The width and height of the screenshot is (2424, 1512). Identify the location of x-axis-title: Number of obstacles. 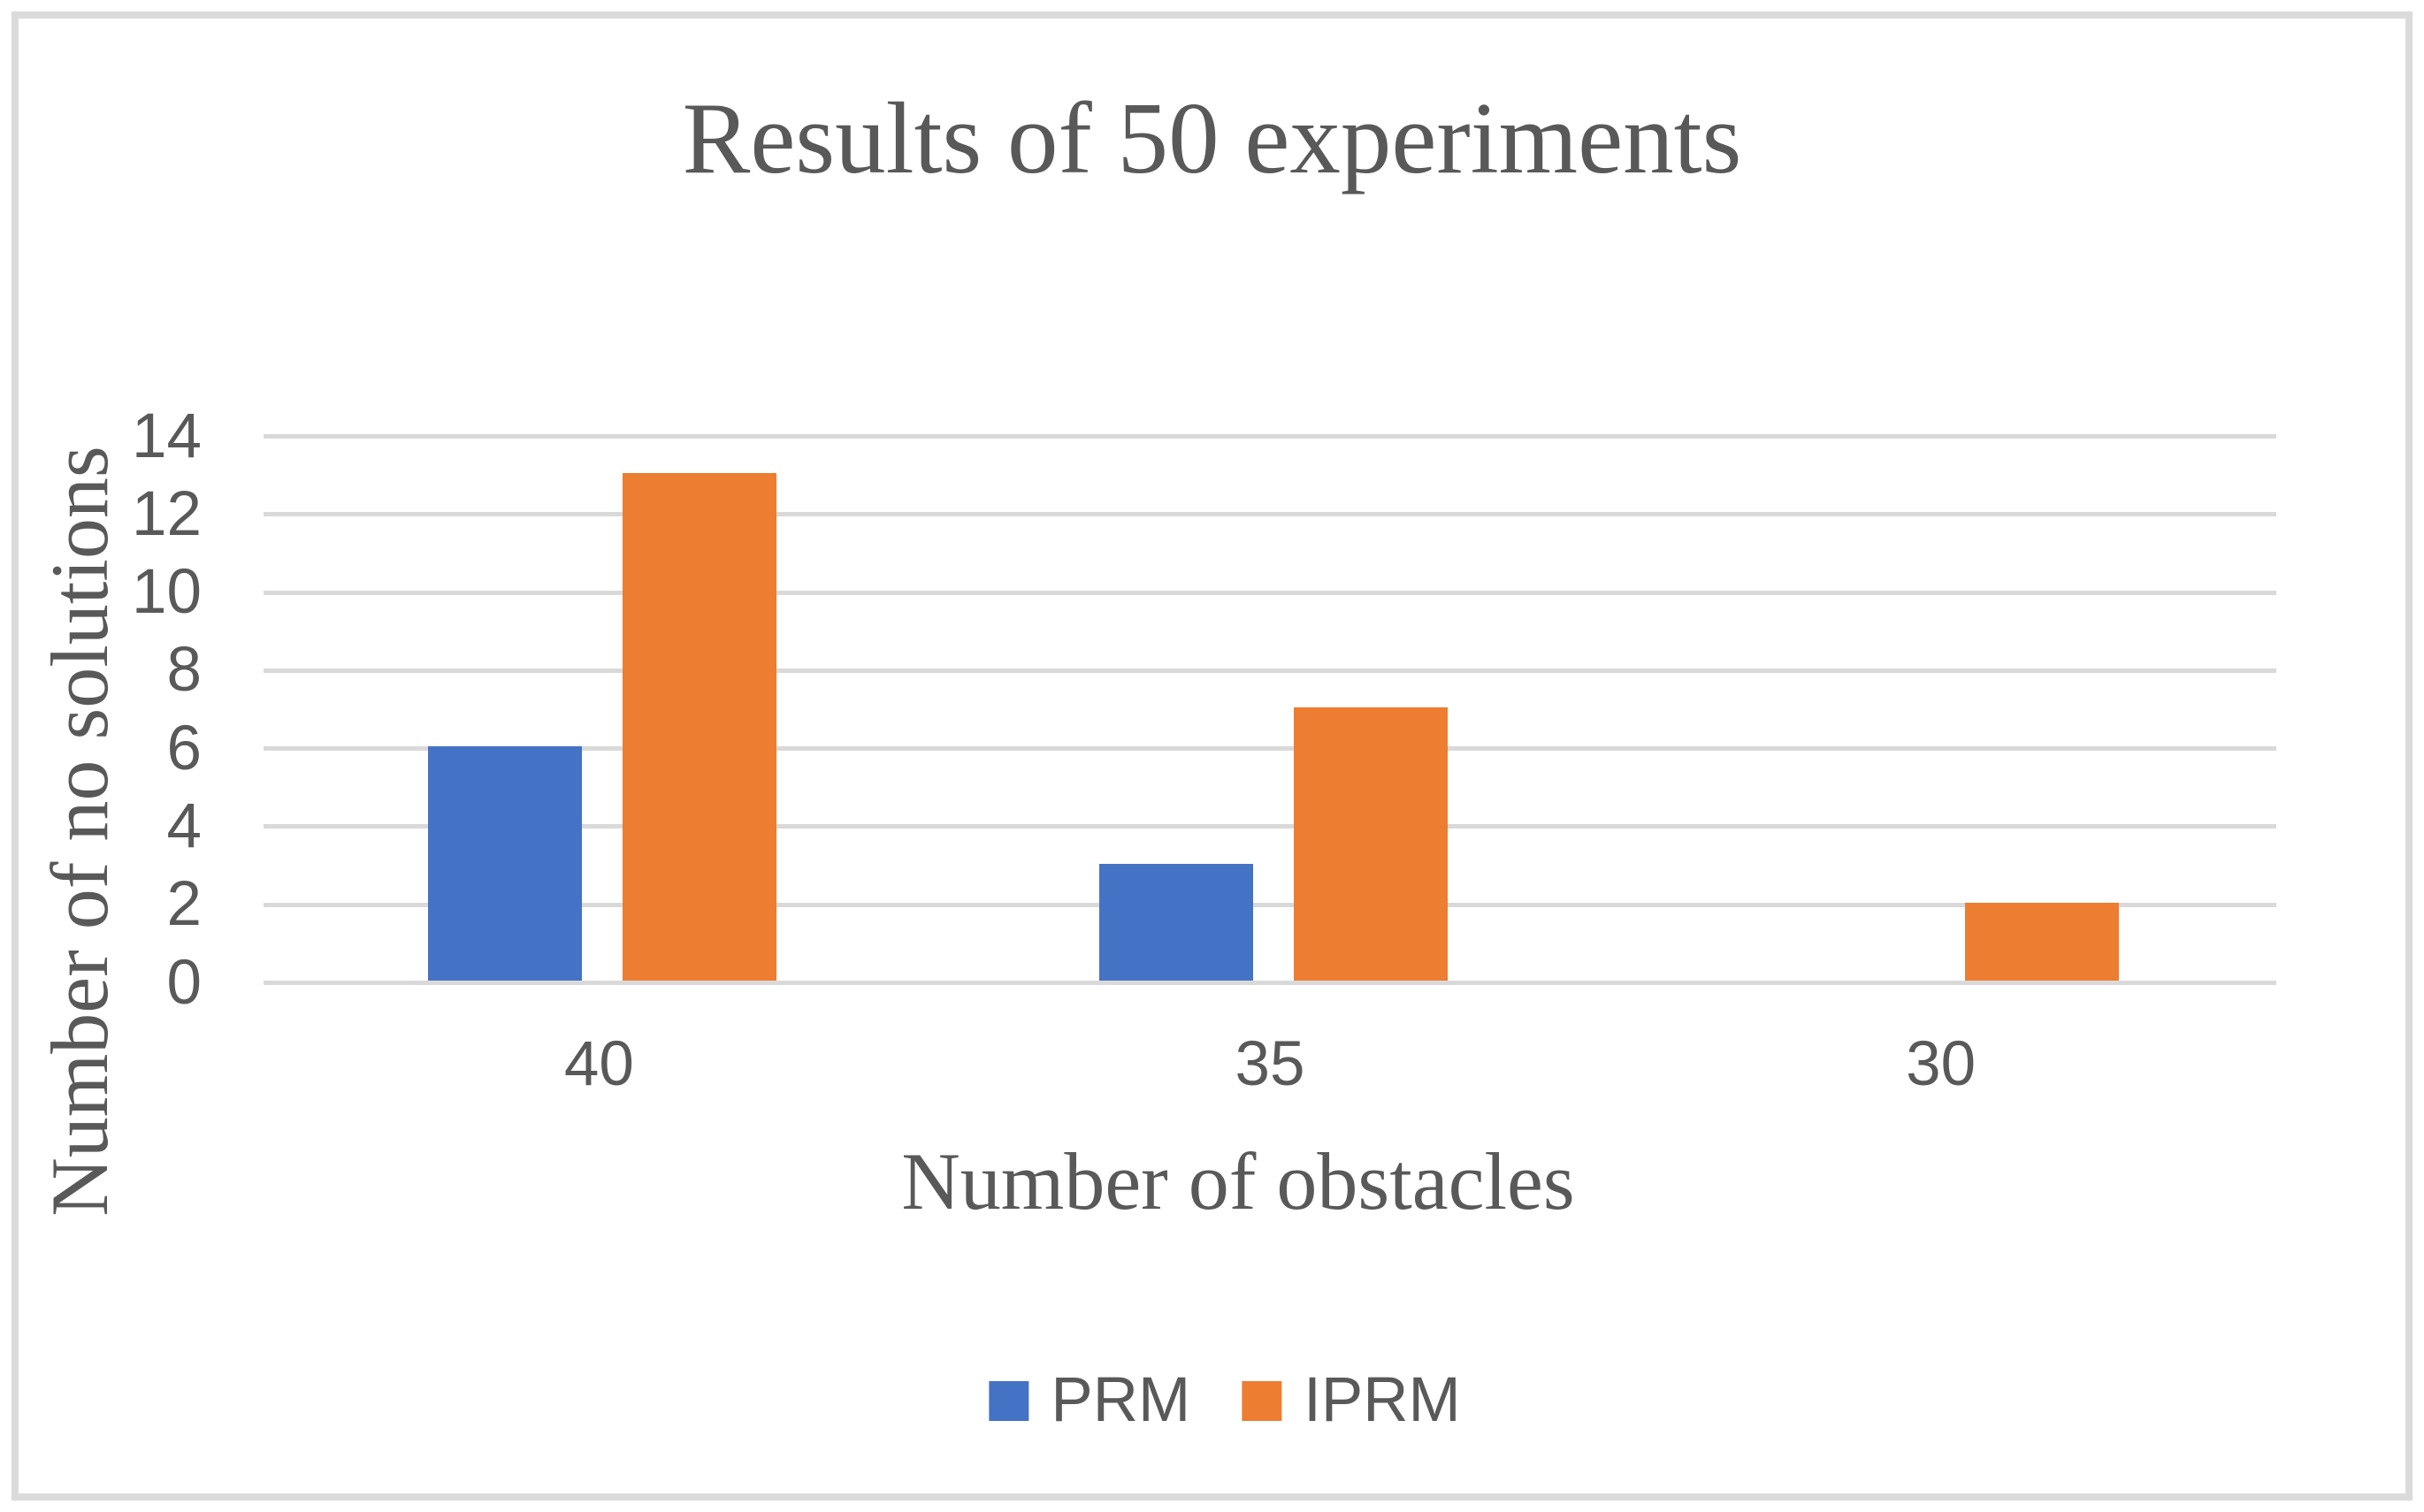
(1238, 1181).